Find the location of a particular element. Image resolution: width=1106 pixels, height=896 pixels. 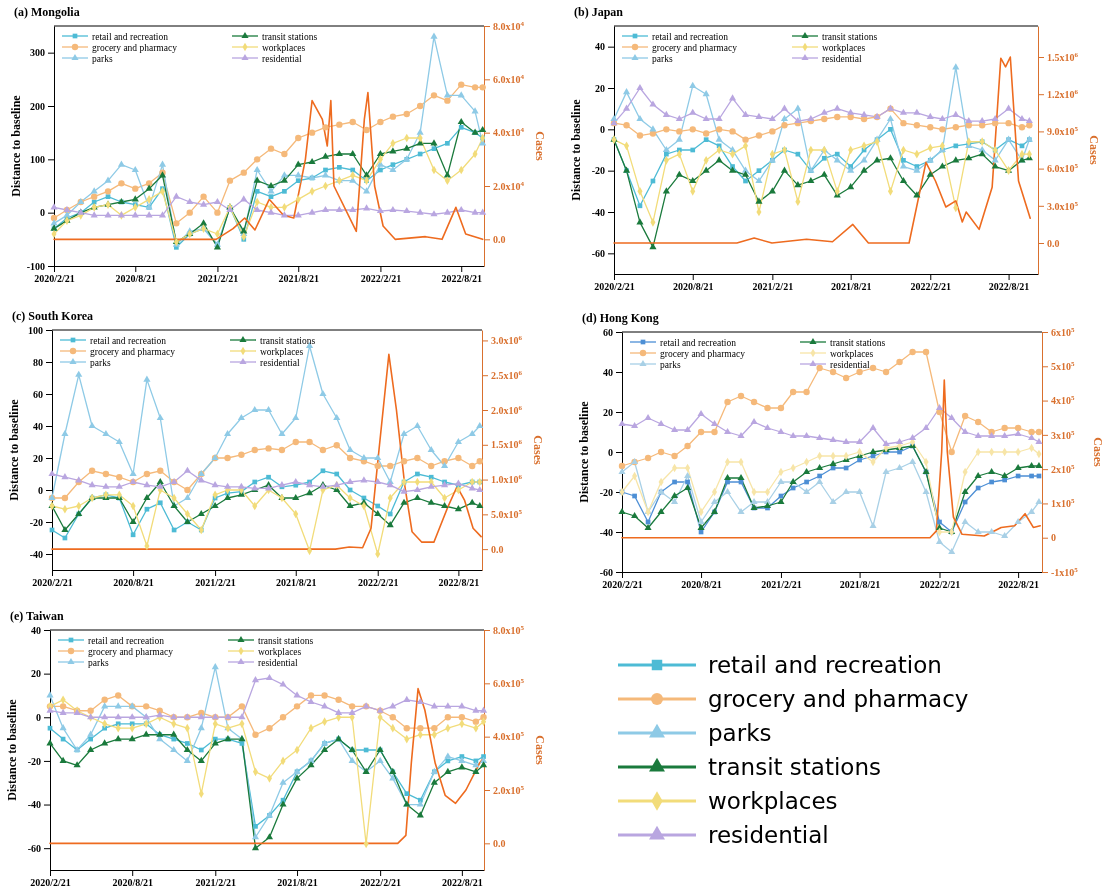

y-tick-label: 80 is located at coordinates (38, 362).